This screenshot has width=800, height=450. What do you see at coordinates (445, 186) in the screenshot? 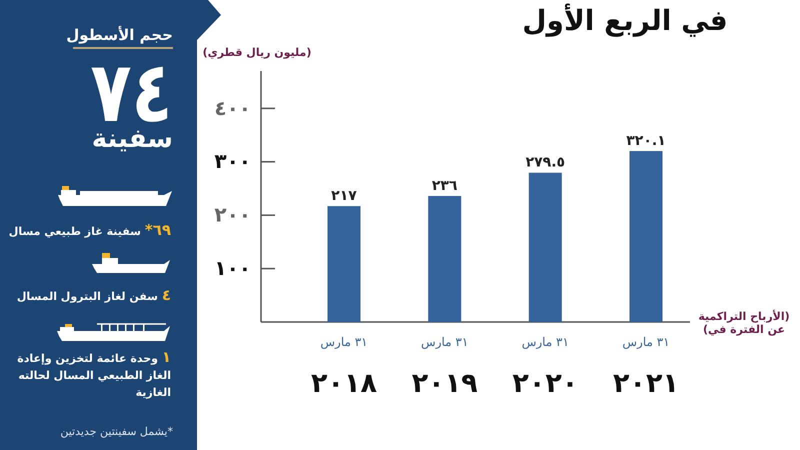
I see `data-label: ٢٣٦` at bounding box center [445, 186].